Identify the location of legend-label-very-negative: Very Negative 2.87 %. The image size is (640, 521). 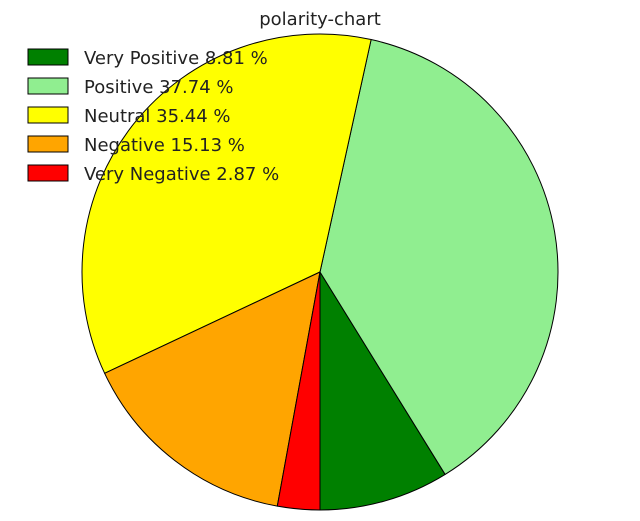
(181, 174).